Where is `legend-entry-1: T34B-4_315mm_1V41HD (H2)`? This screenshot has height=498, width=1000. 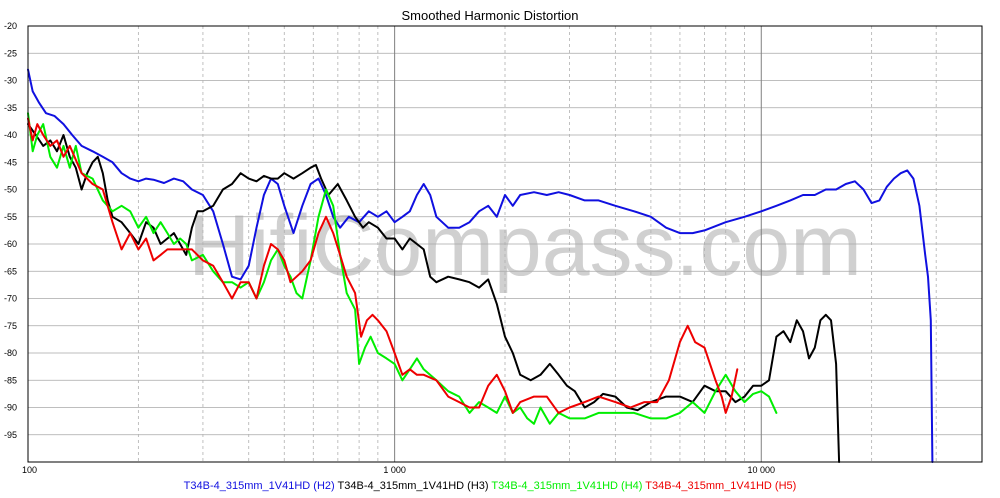 legend-entry-1: T34B-4_315mm_1V41HD (H2) is located at coordinates (259, 486).